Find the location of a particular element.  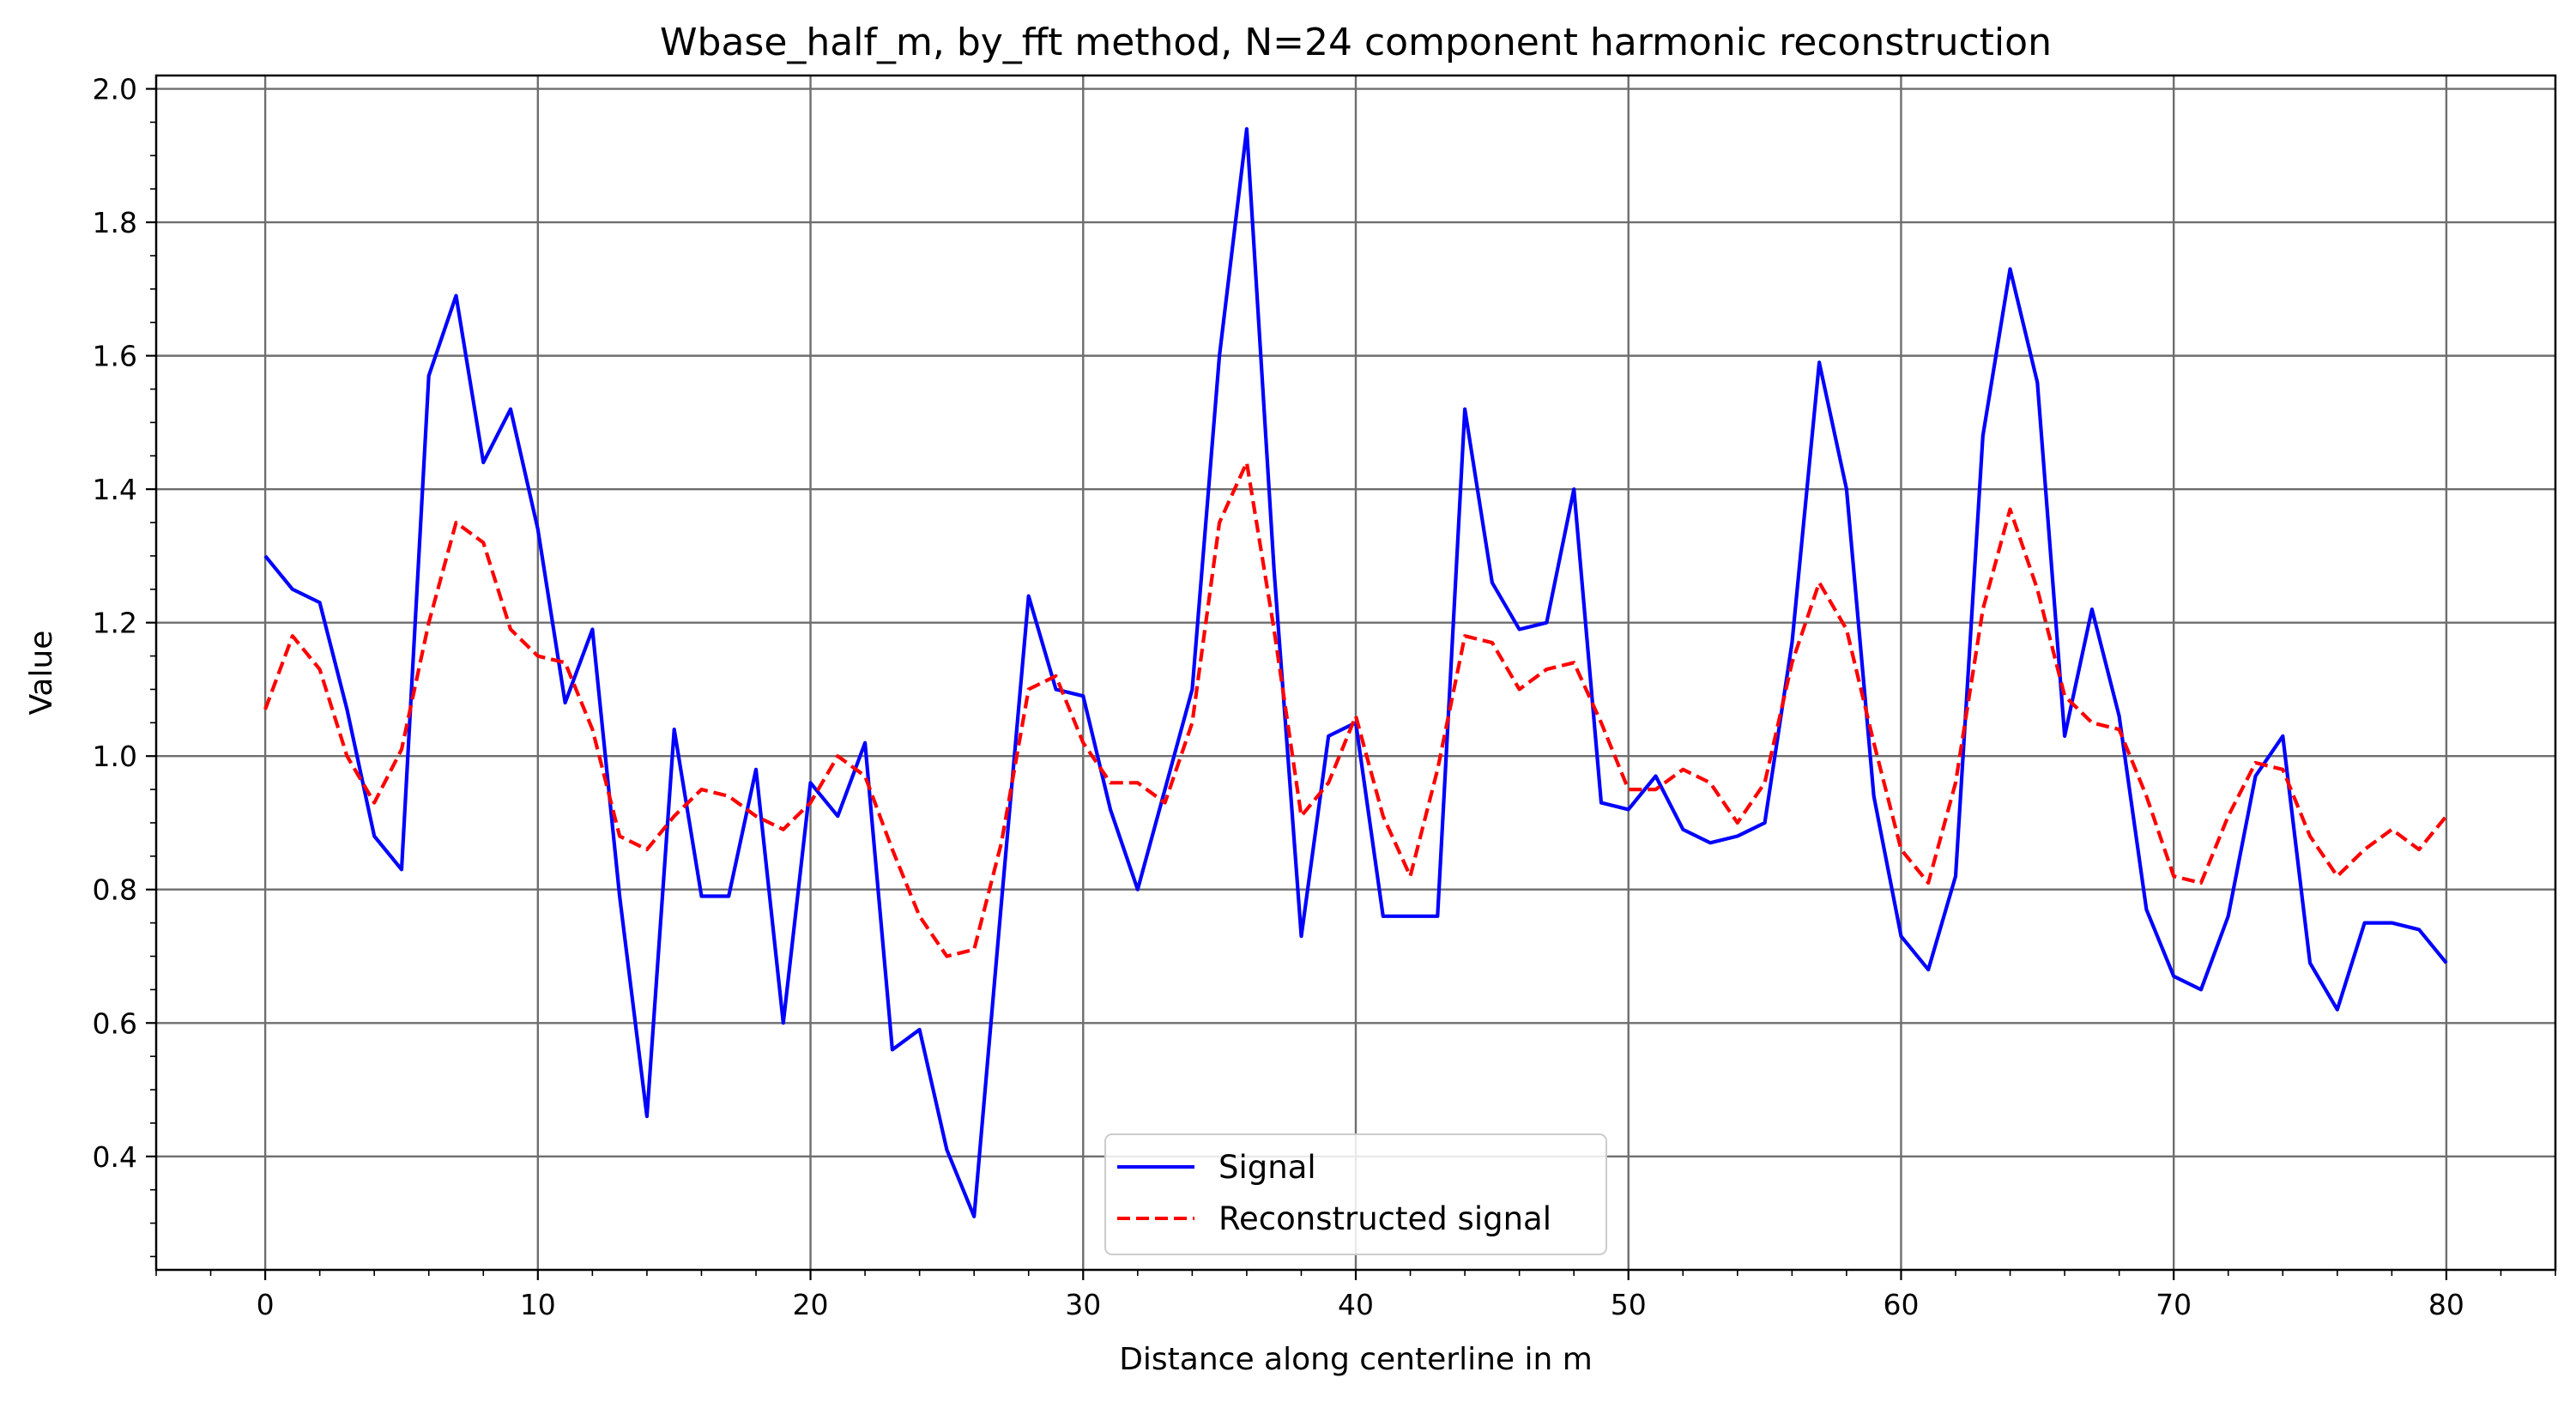

y-tick-label: 1.4 is located at coordinates (115, 489).